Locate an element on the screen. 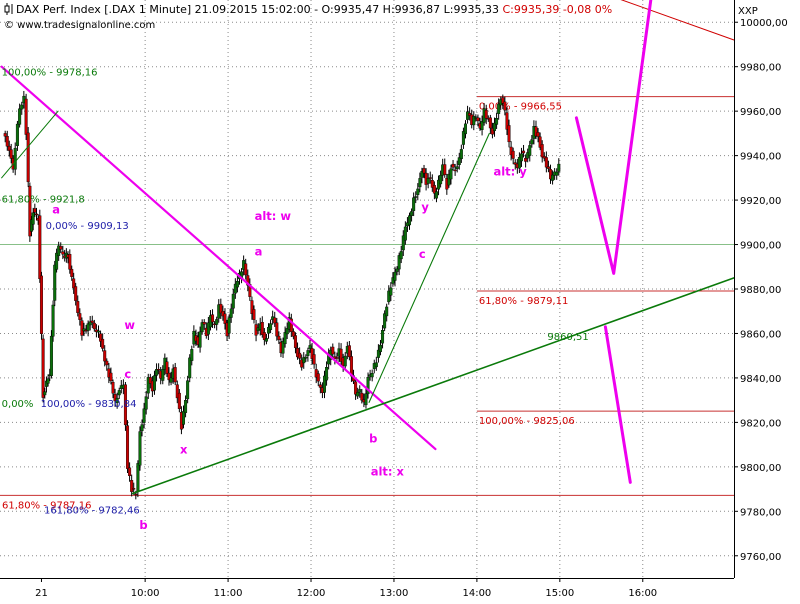  y-tick-label: 9840,00 is located at coordinates (760, 379).